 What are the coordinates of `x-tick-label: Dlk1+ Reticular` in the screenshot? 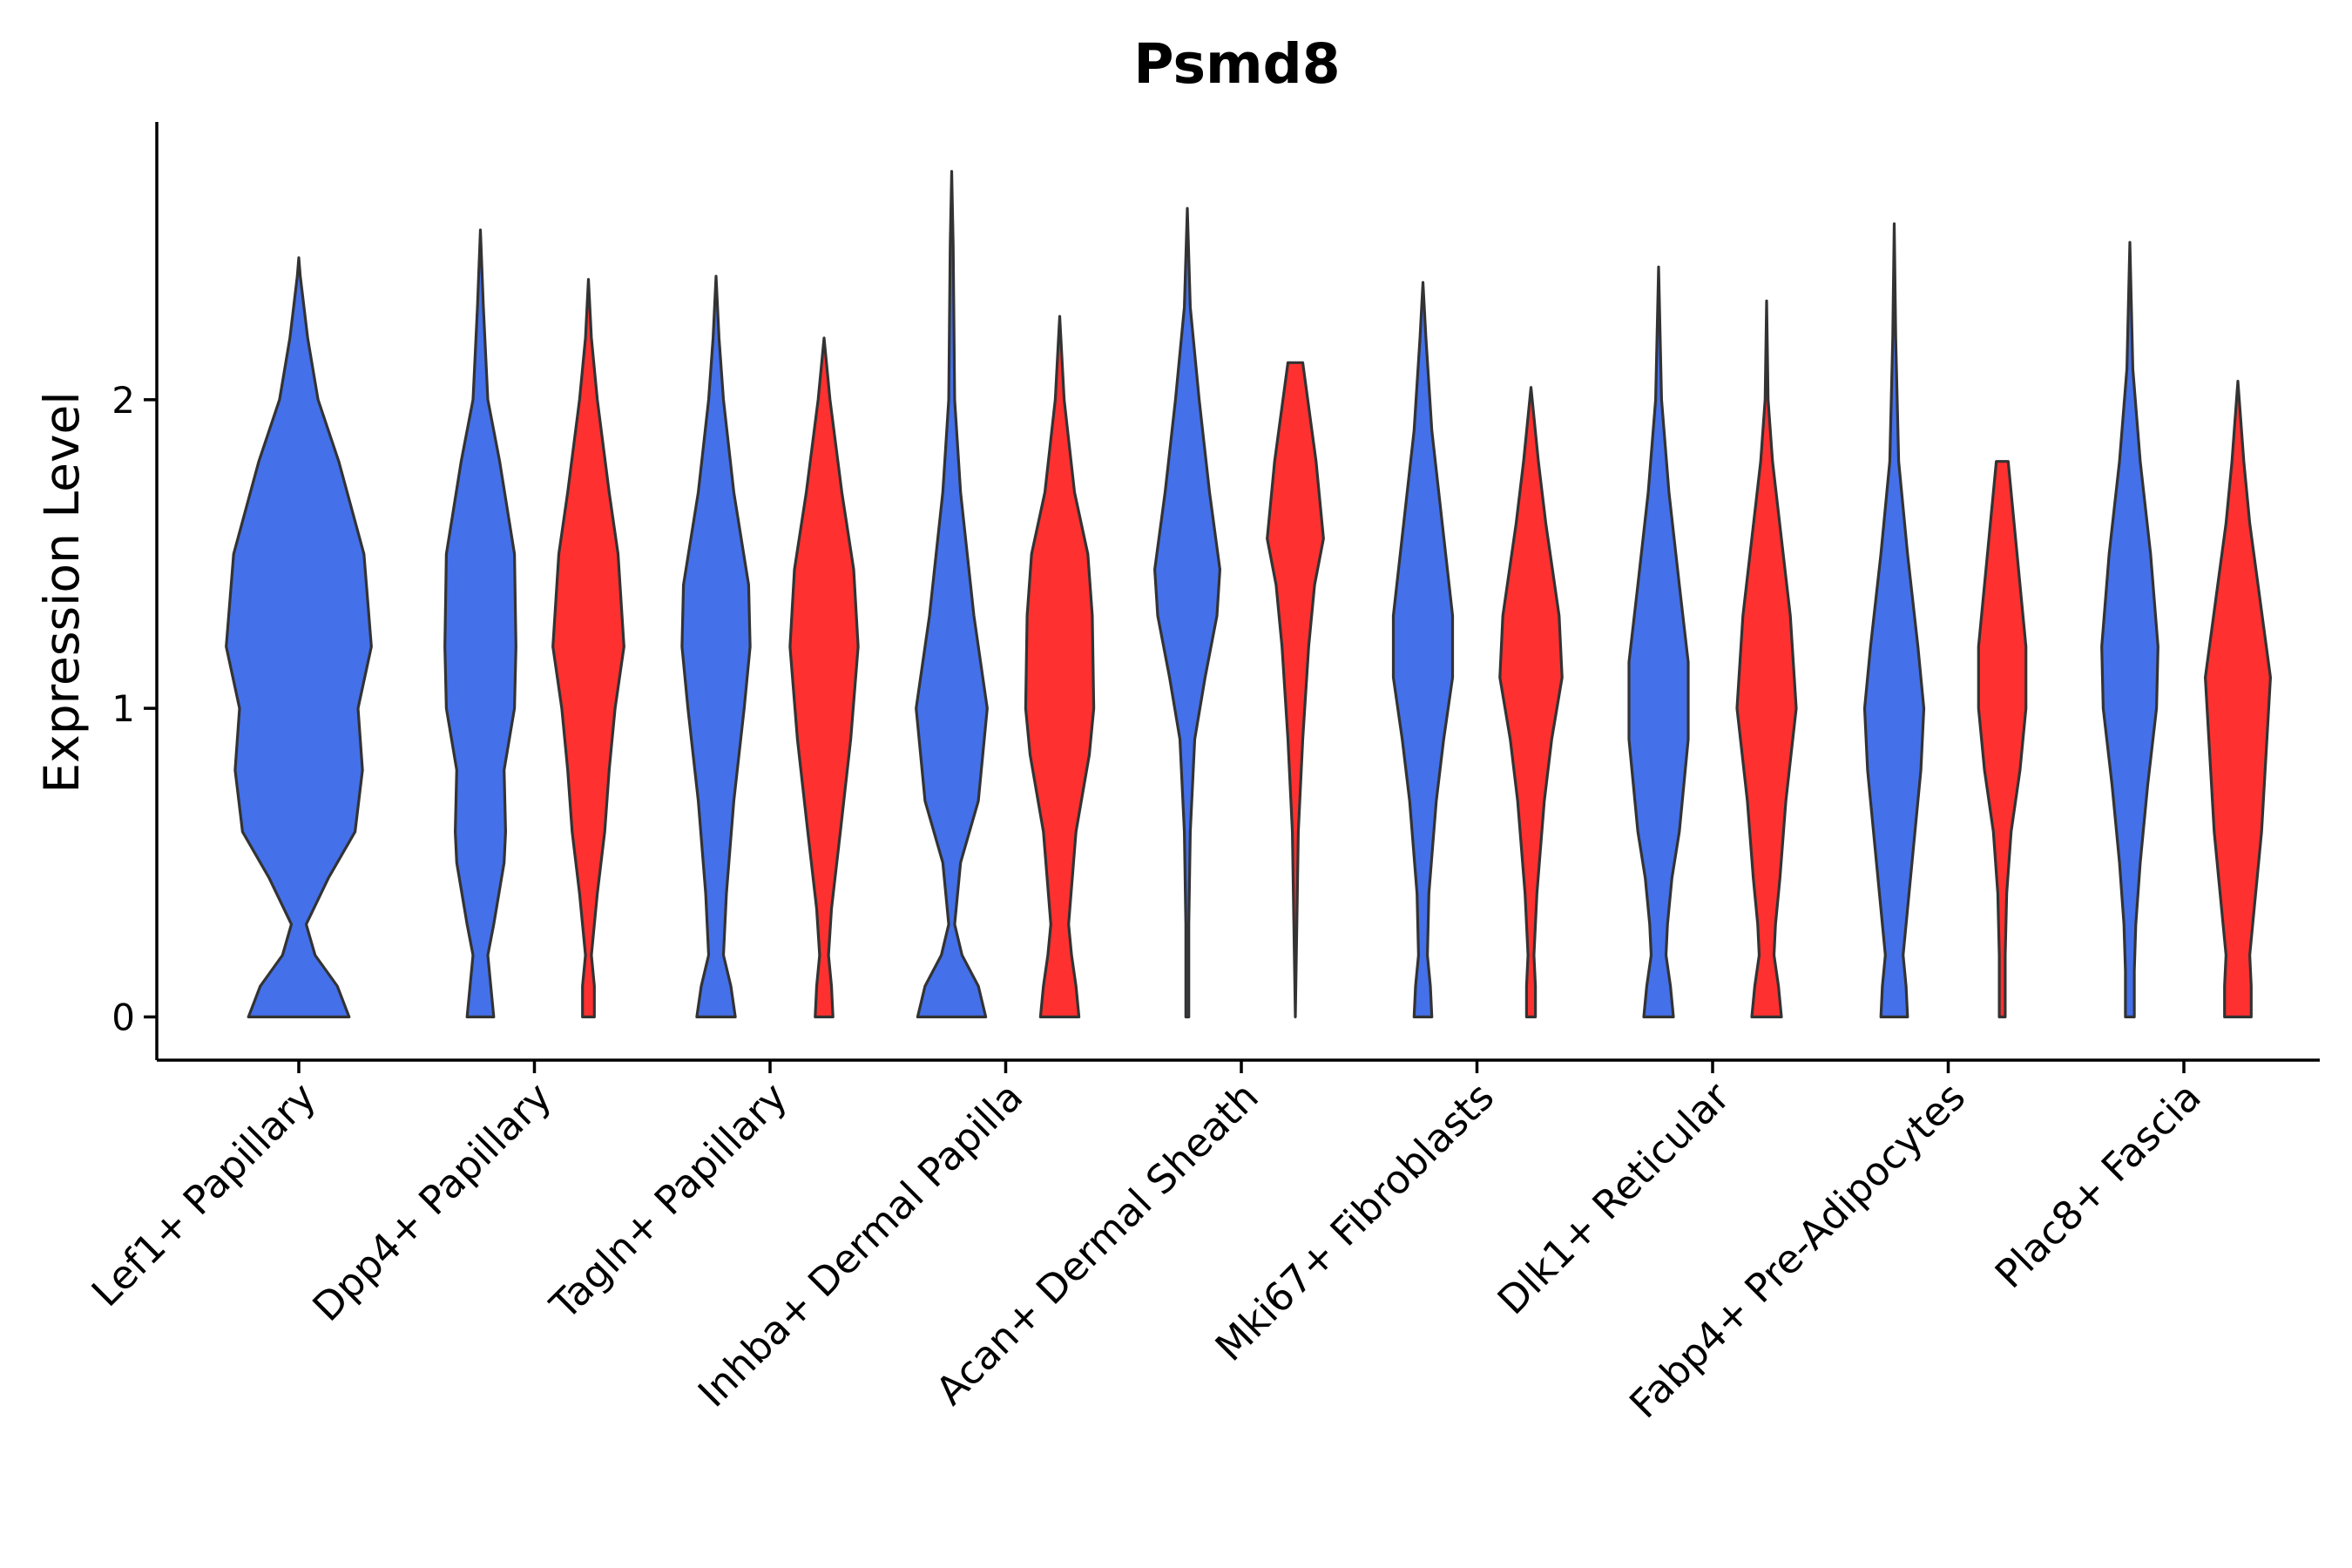 It's located at (1614, 1198).